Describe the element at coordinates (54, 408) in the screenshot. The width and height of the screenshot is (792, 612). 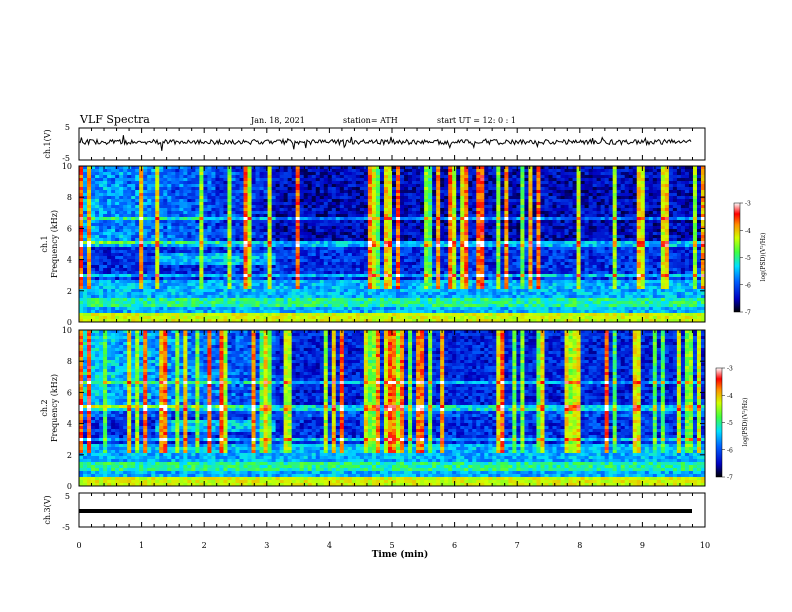
I see `ch2-ylabel-frequency: Frequency (kHz)` at that location.